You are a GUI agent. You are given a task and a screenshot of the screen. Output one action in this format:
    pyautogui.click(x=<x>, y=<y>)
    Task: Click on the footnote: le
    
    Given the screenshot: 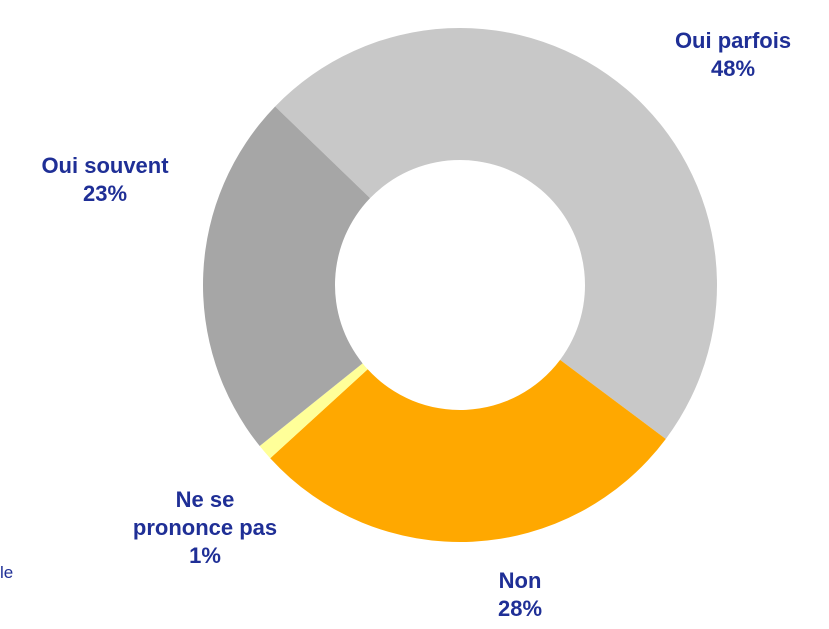 What is the action you would take?
    pyautogui.click(x=7, y=572)
    